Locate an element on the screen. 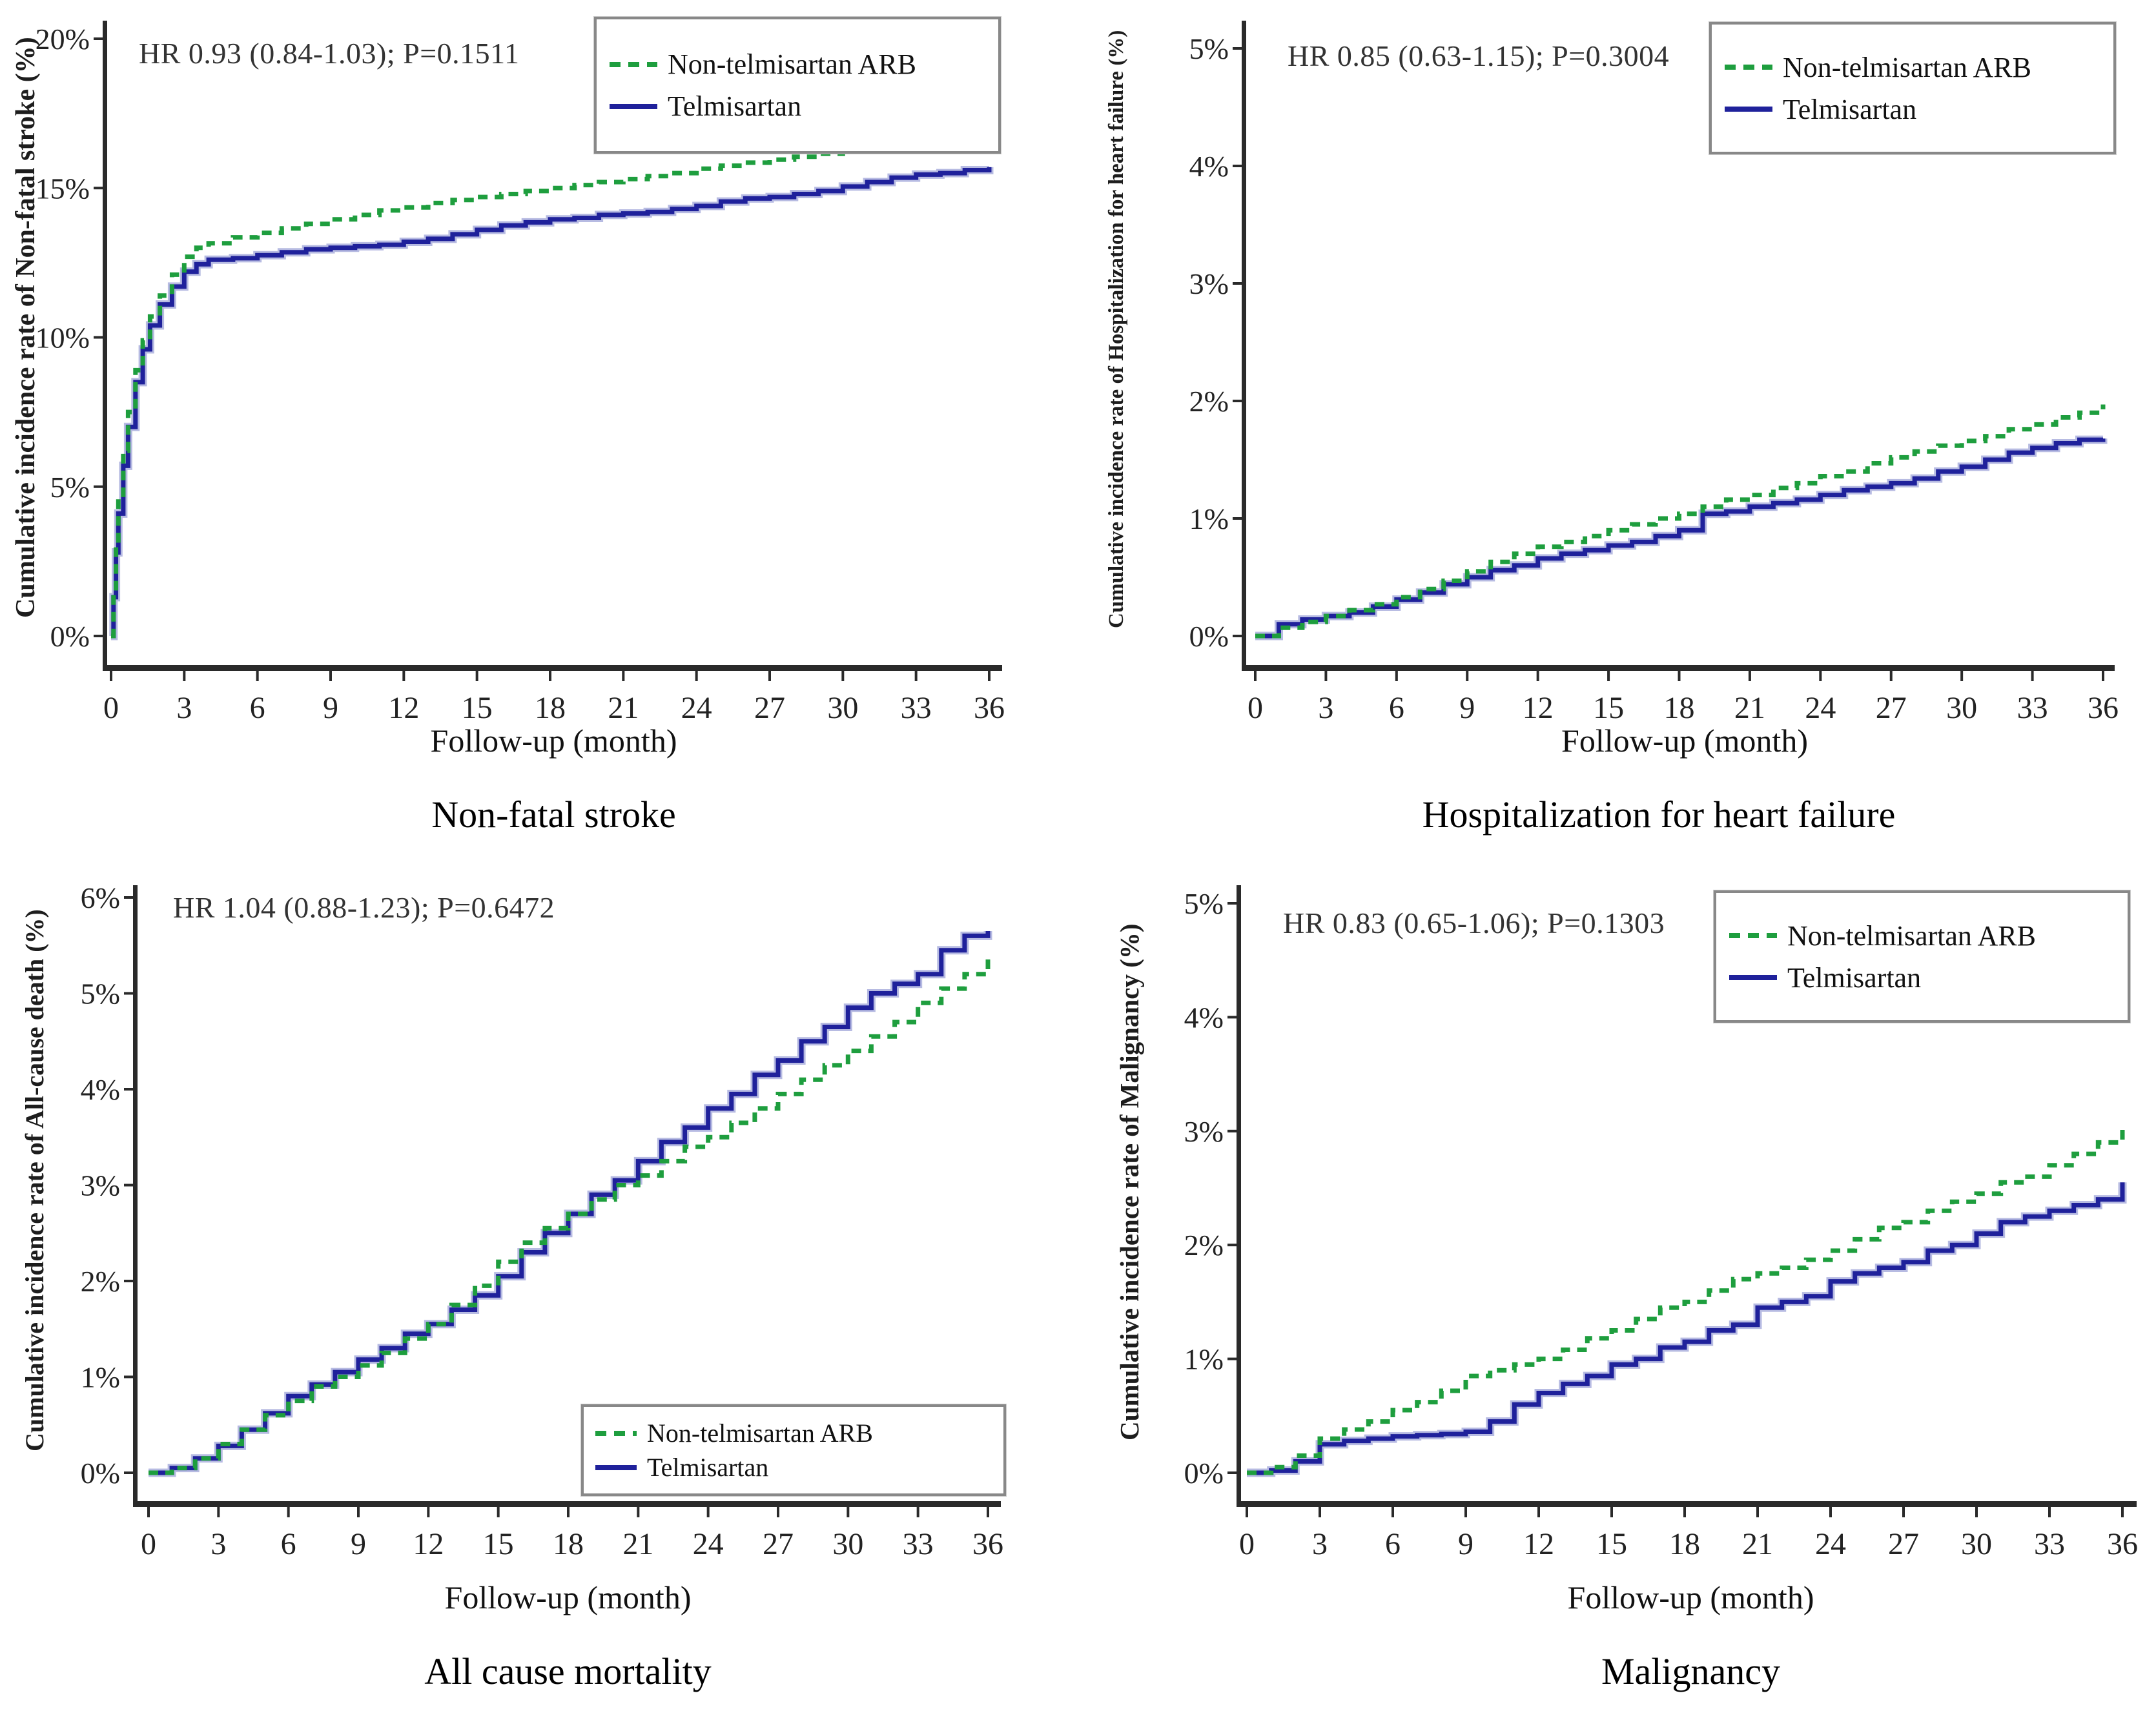 This screenshot has width=2156, height=1722. mortality-legend: Non-telmisartan ARB Telmisartan is located at coordinates (794, 1450).